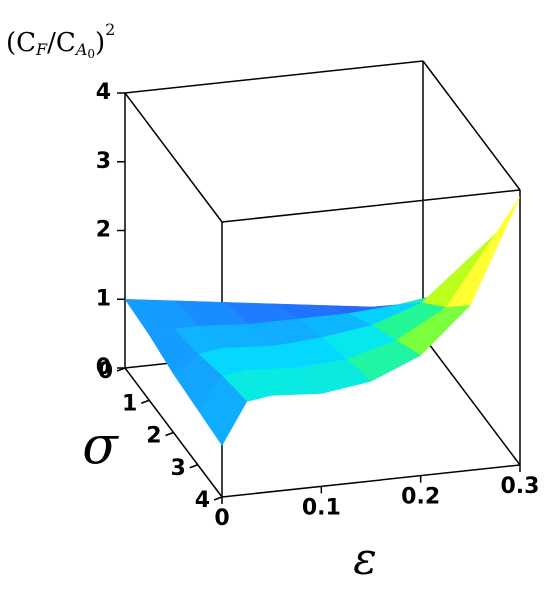 This screenshot has height=598, width=550. I want to click on x-tick-label: 0, so click(221, 518).